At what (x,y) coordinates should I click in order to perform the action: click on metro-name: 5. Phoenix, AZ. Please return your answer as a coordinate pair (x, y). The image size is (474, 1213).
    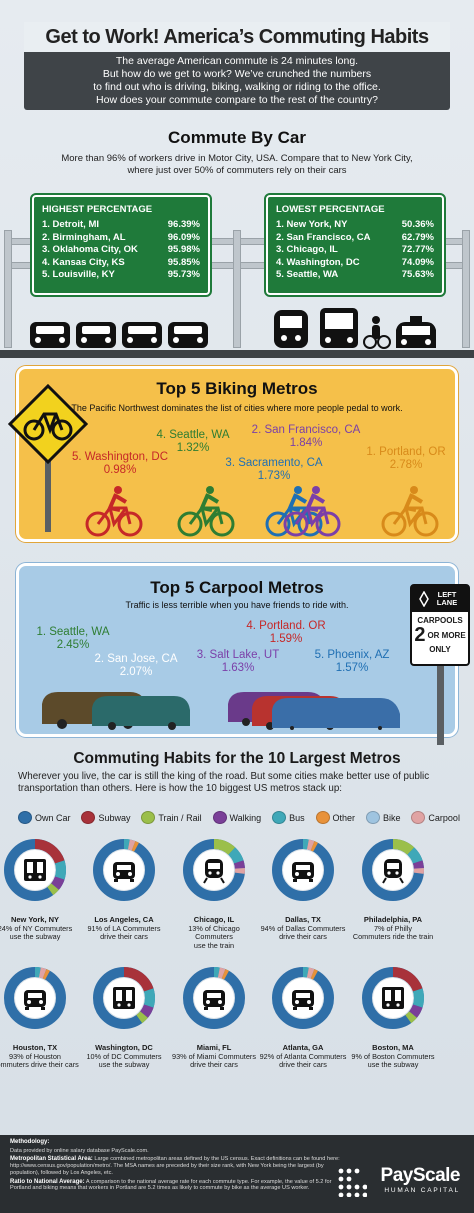
    Looking at the image, I should click on (352, 655).